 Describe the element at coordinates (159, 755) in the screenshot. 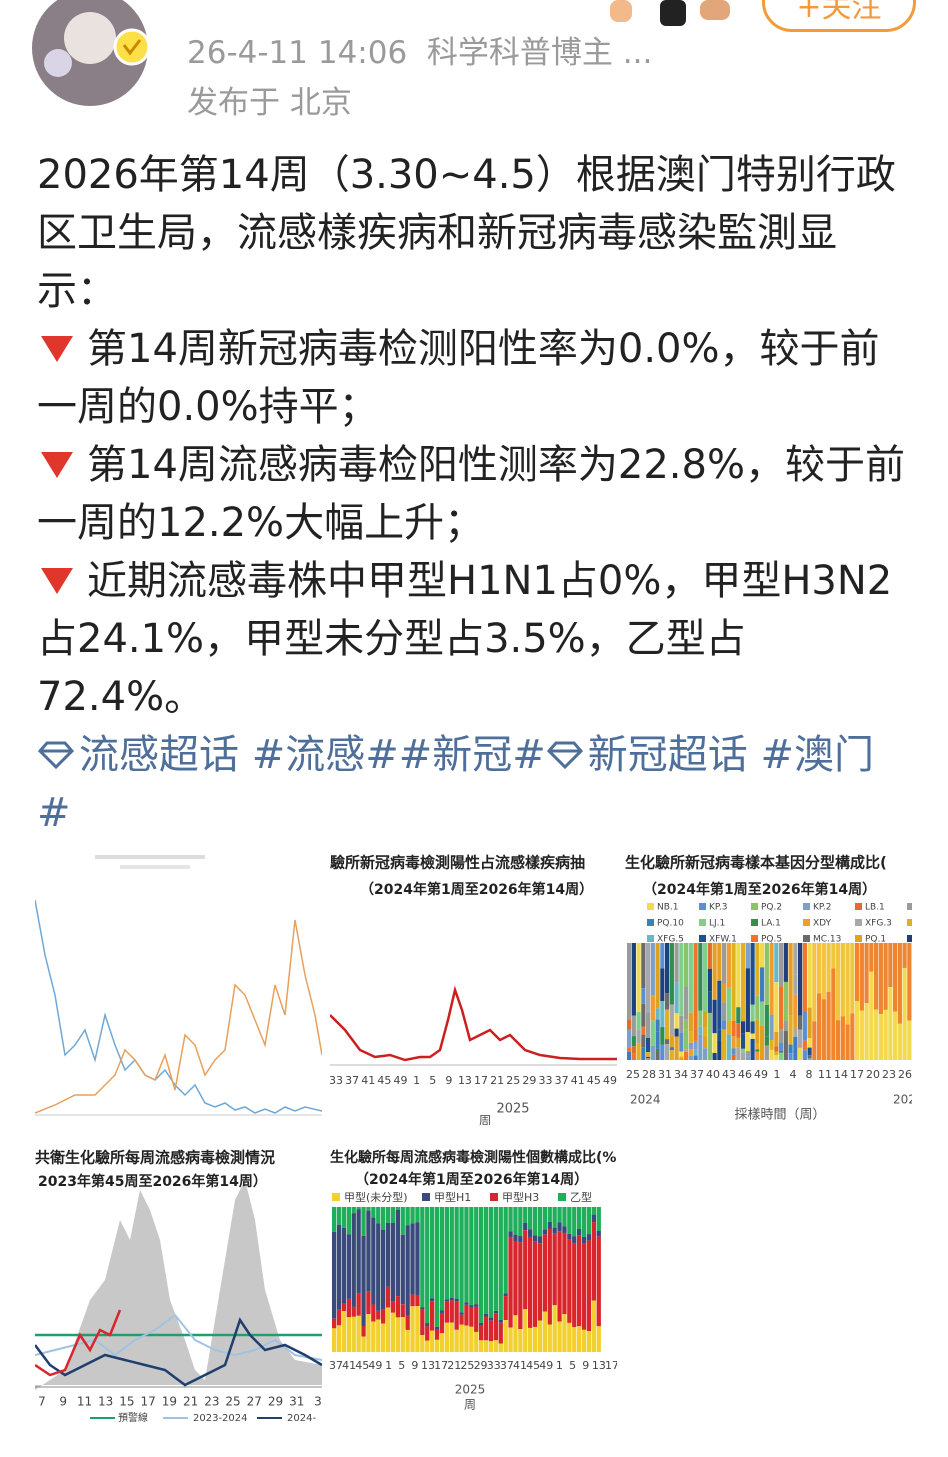

I see `topic-link: 流感超话` at that location.